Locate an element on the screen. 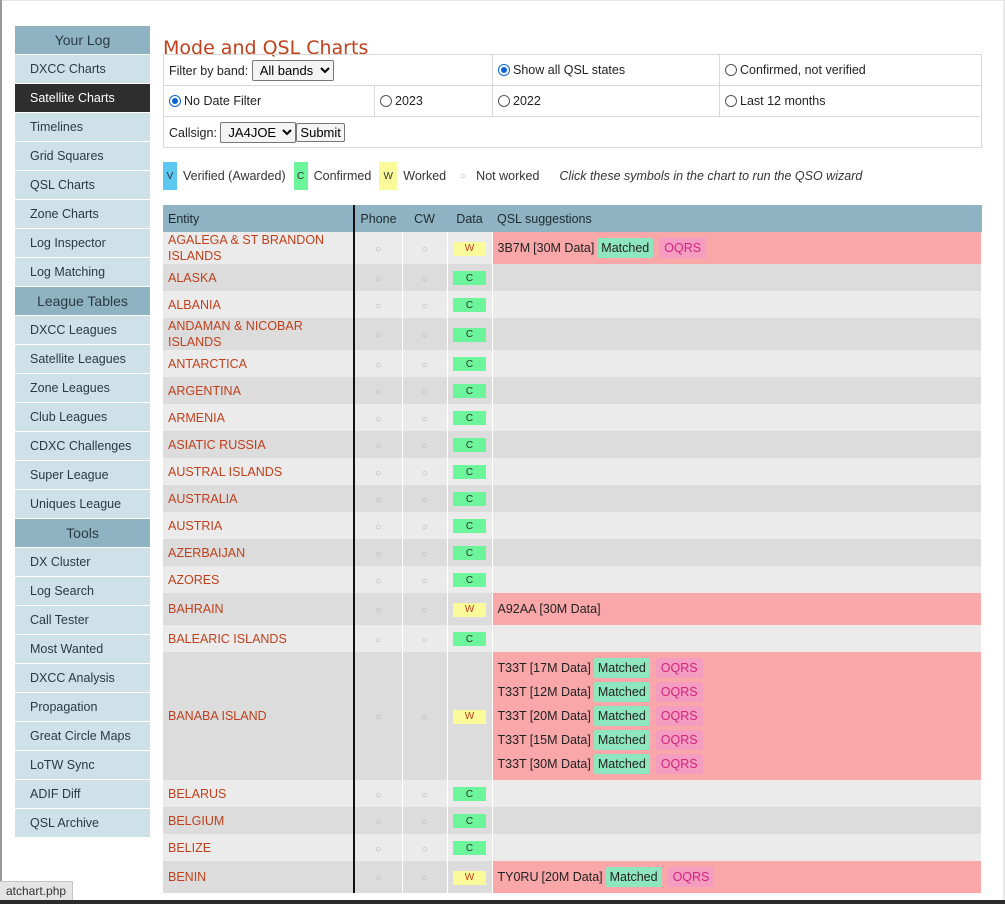  entity-link: AUSTRAL ISLANDS is located at coordinates (259, 471).